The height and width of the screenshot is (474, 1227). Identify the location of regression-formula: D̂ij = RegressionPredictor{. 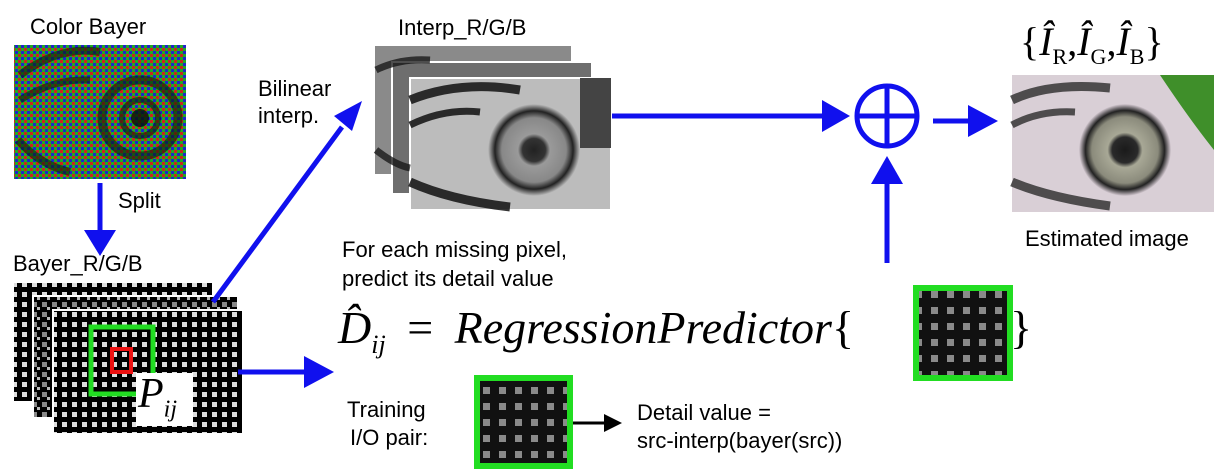
(596, 331).